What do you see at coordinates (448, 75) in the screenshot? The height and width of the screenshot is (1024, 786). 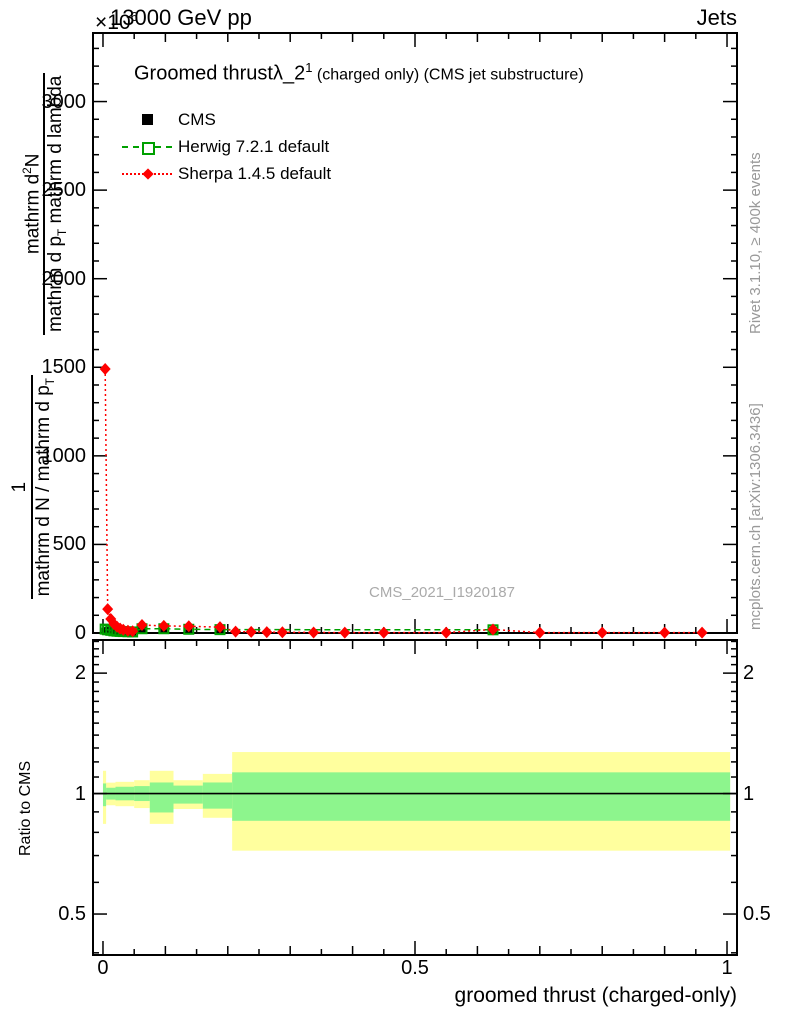 I see `title-parenthetical: (charged only) (CMS jet substructure)` at bounding box center [448, 75].